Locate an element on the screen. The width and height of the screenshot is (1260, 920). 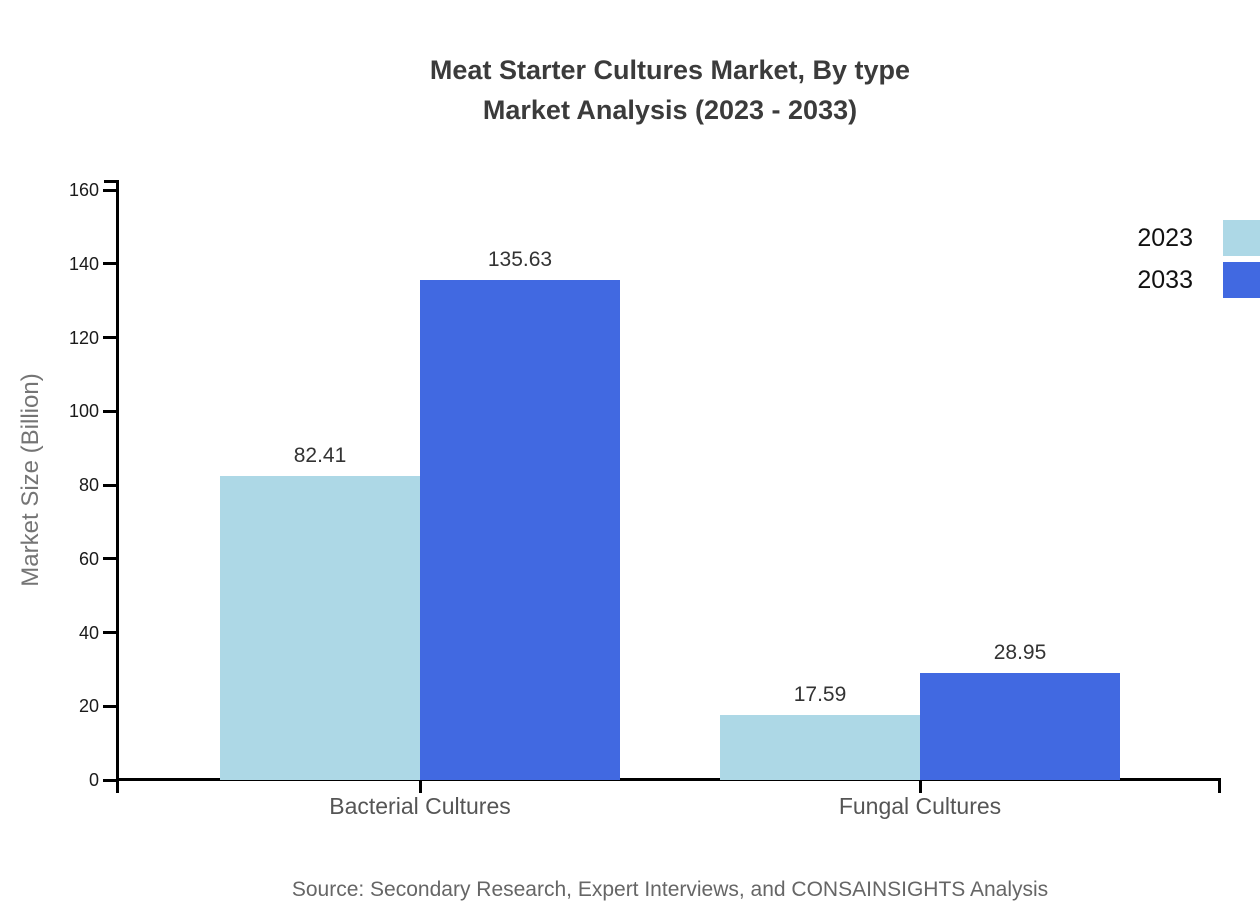
y-tick-label-120: 120 is located at coordinates (83, 337).